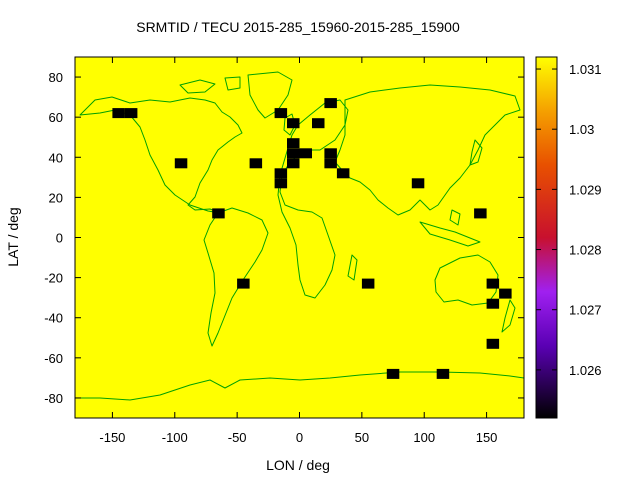 This screenshot has height=480, width=640. I want to click on y-tick-label: -20, so click(53, 278).